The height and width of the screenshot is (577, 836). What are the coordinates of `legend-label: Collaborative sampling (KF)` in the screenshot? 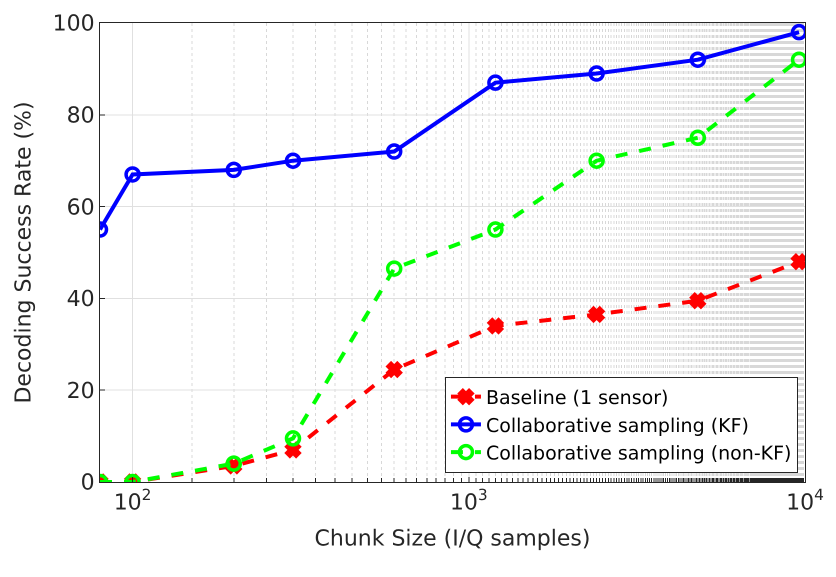 It's located at (617, 425).